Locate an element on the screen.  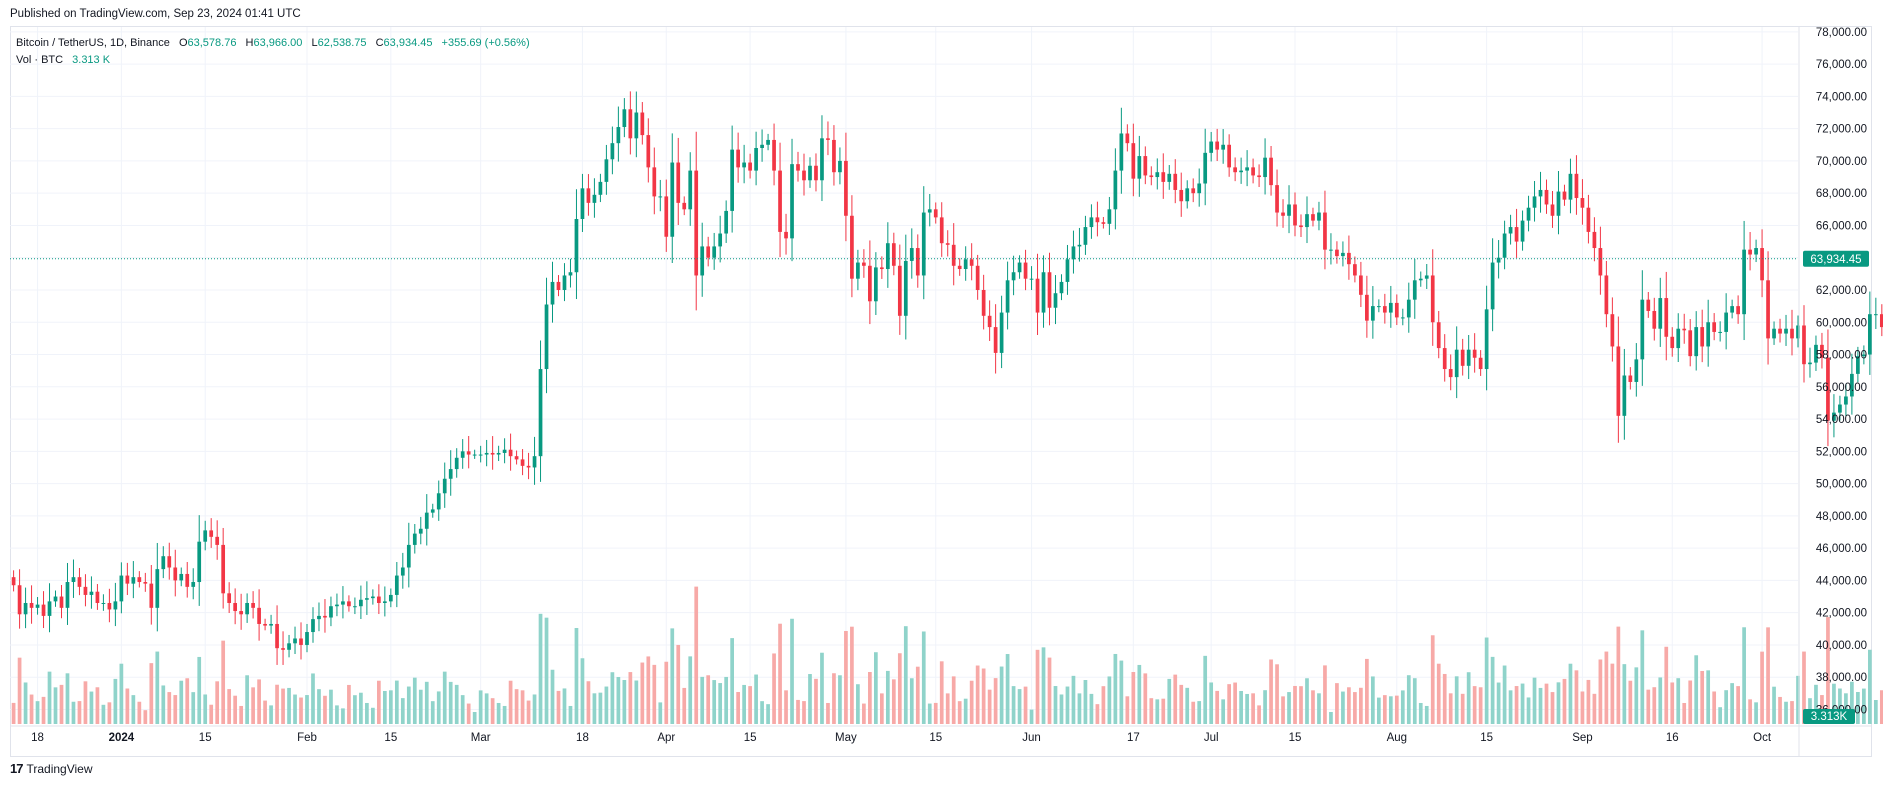
x-tick-label: 18 is located at coordinates (37, 738).